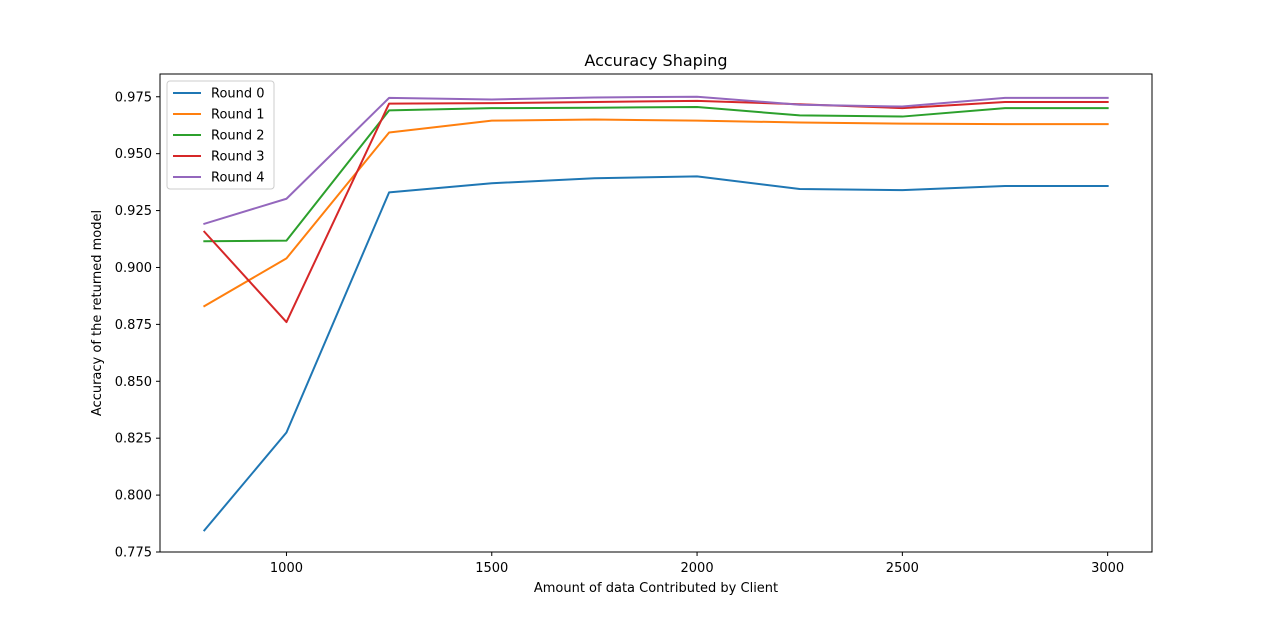  What do you see at coordinates (133, 325) in the screenshot?
I see `y-tick-label: 0.875` at bounding box center [133, 325].